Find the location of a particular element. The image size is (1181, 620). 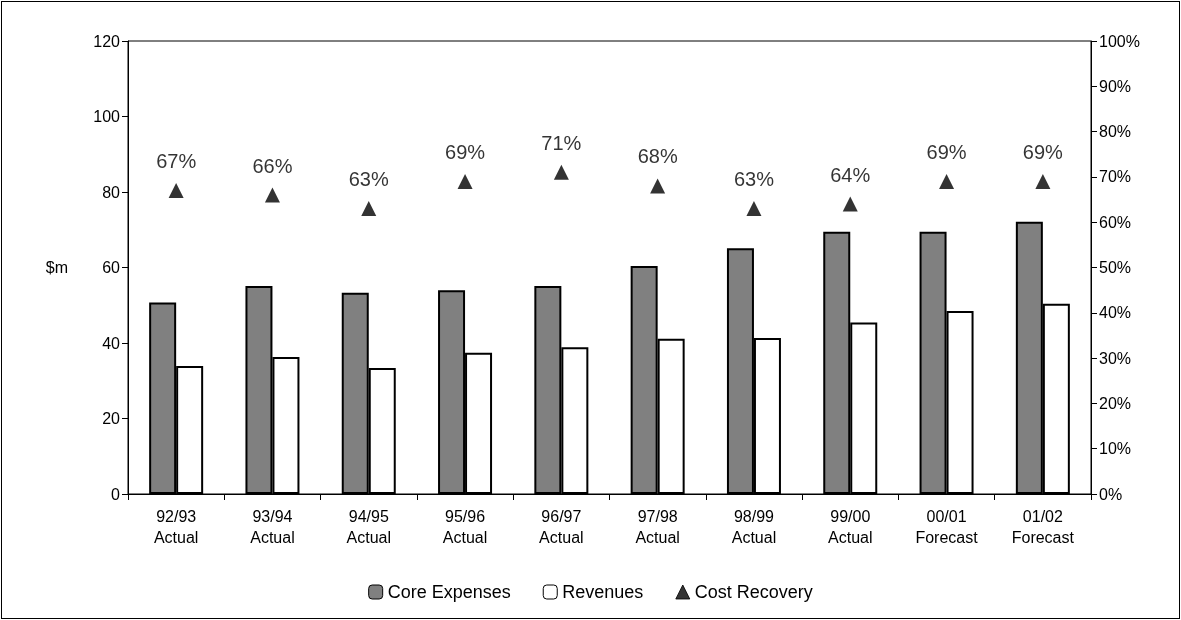

legend-label: Revenues is located at coordinates (603, 592).